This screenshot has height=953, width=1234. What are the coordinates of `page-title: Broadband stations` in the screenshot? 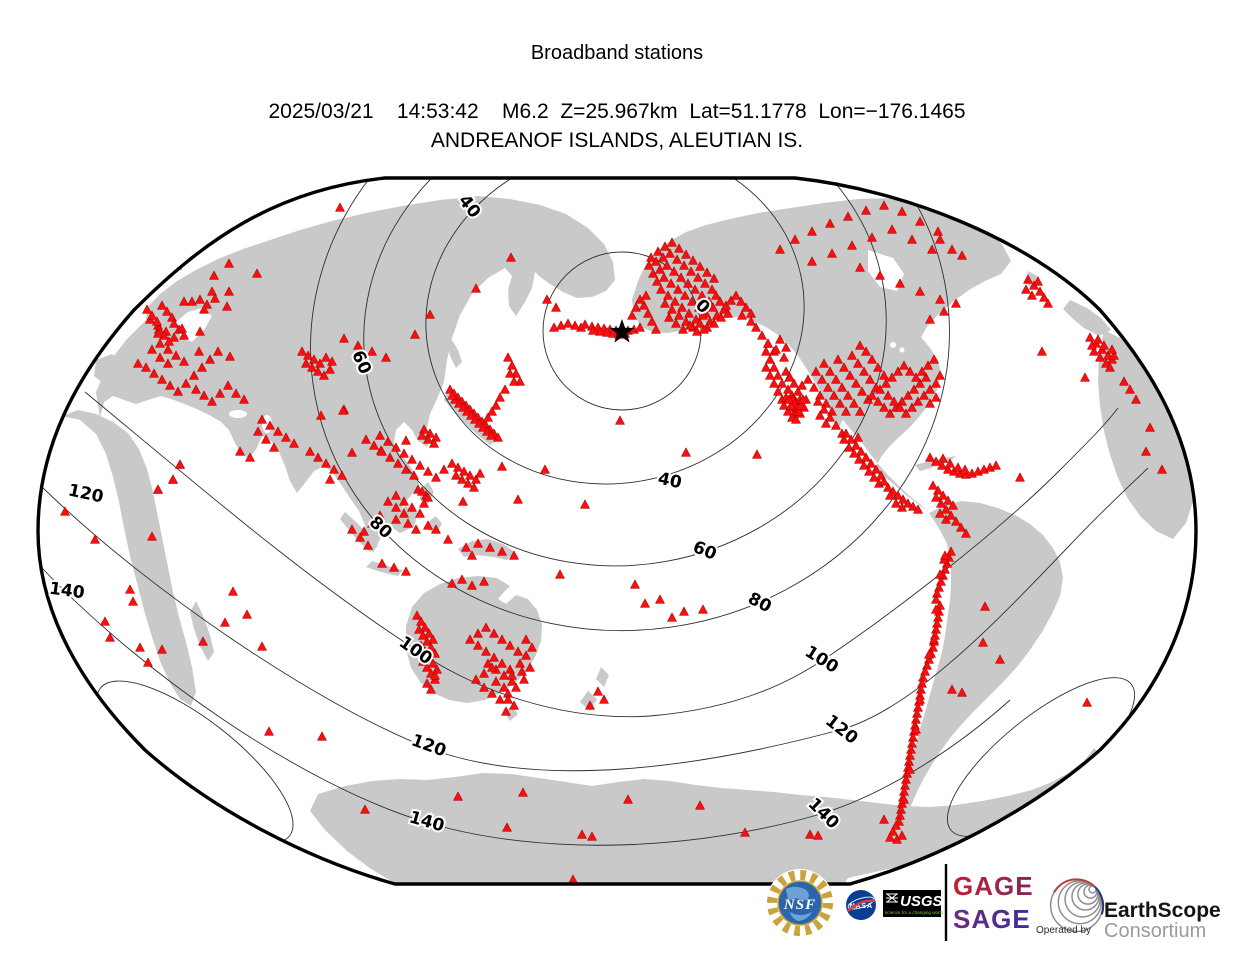 It's located at (617, 53).